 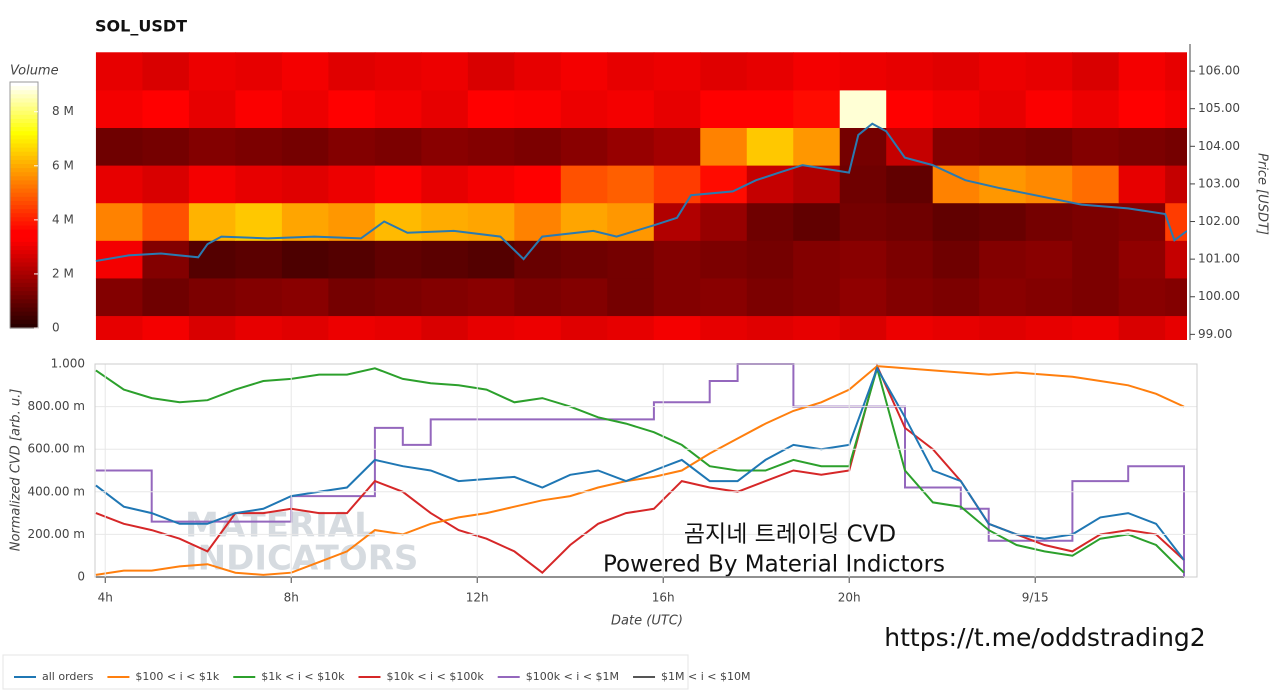 I want to click on x-axis-label: Date (UTC), so click(x=647, y=621).